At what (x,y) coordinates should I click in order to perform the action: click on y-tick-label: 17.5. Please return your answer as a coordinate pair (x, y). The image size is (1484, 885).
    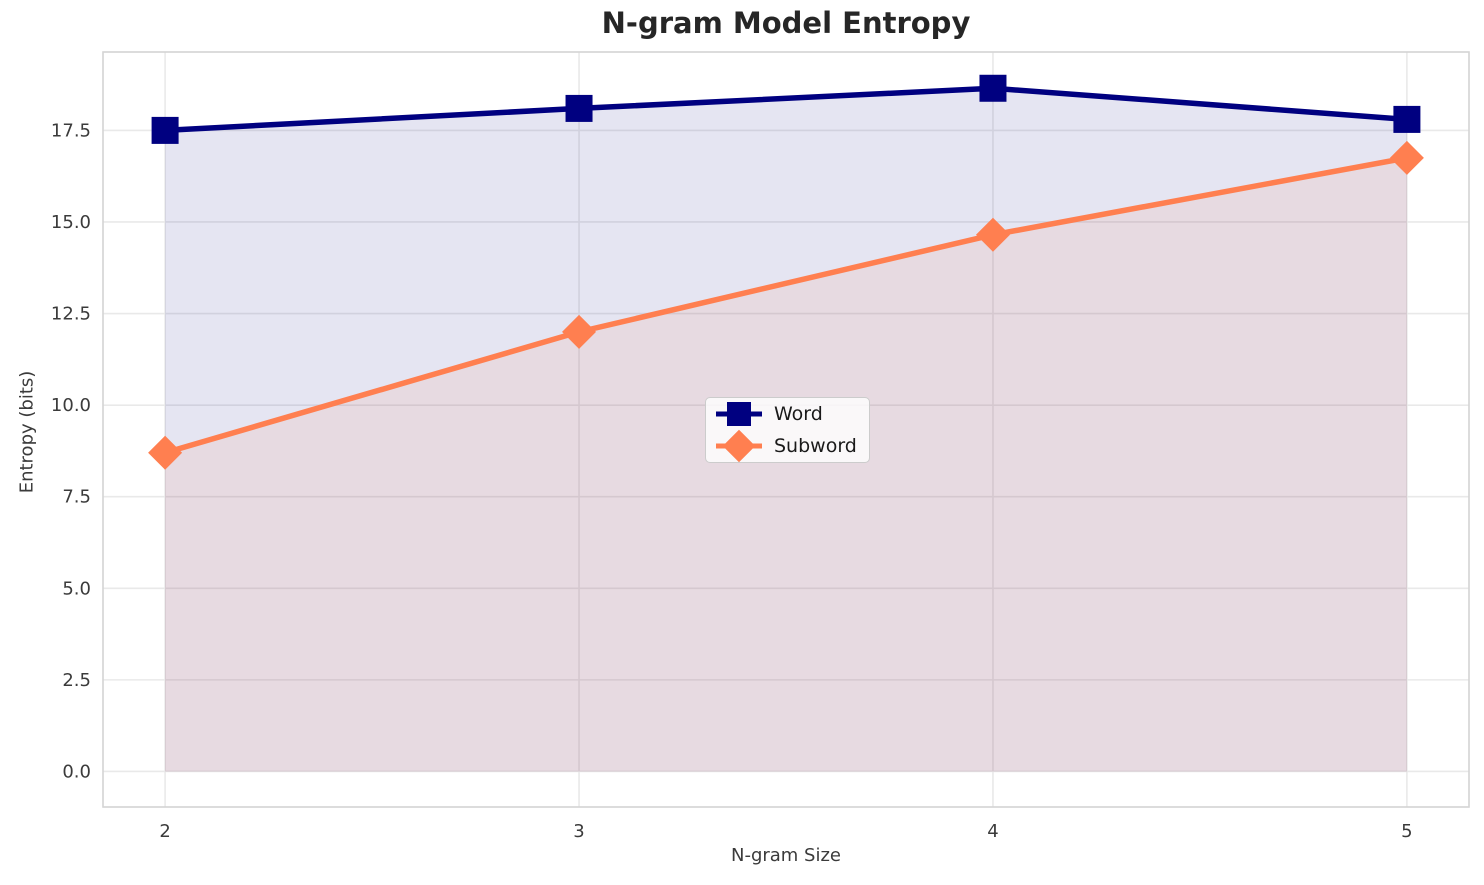
    Looking at the image, I should click on (71, 130).